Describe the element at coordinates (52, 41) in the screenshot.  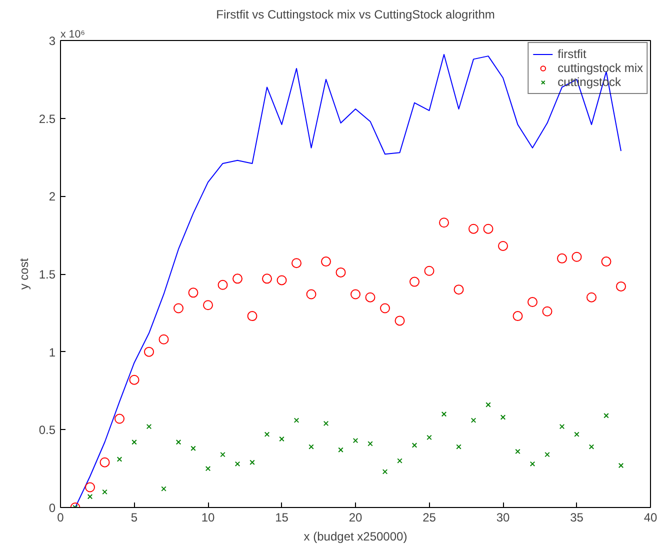
I see `y-tick-label: 3` at that location.